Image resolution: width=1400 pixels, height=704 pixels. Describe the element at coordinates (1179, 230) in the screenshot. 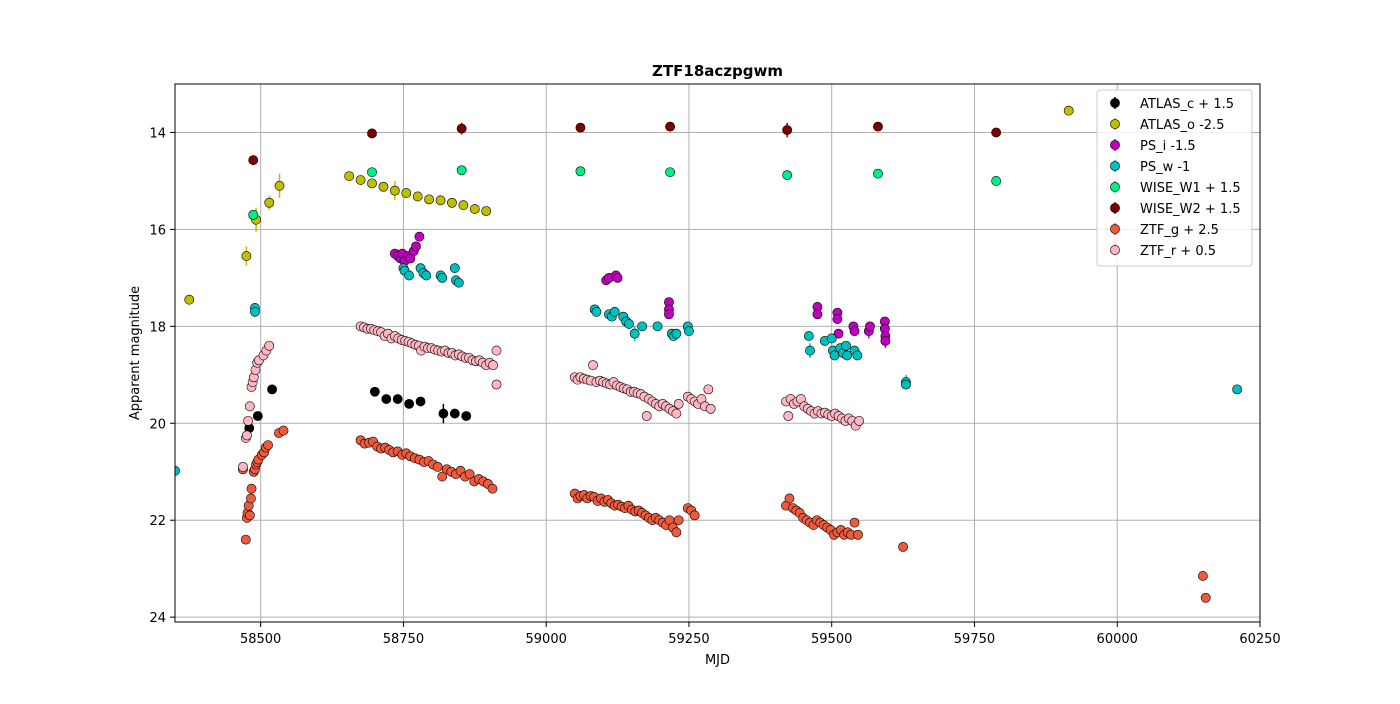

I see `legend-label: ZTF_g + 2.5` at that location.